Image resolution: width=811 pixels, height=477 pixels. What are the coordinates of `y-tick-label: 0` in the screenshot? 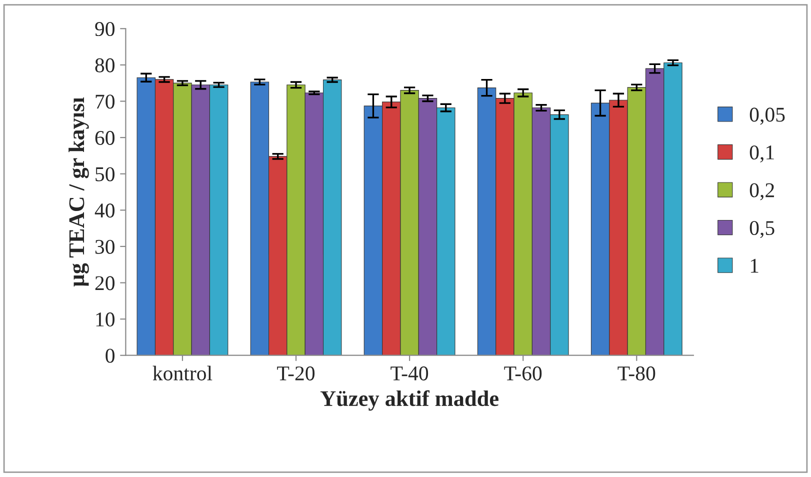 It's located at (110, 355).